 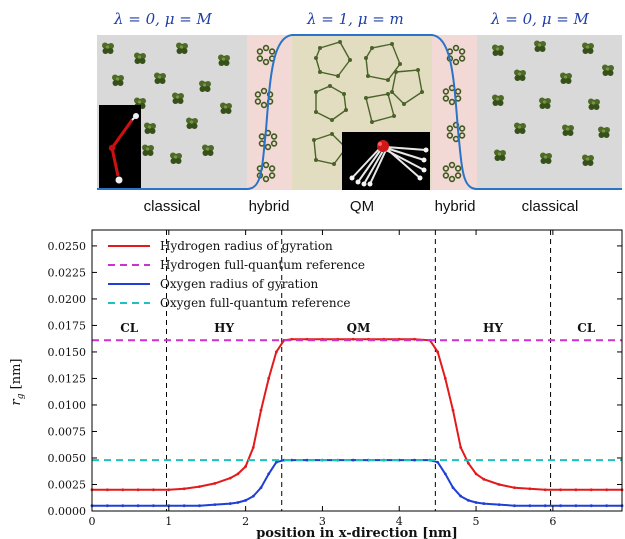 I want to click on y-tick-label: 0.0175, so click(x=67, y=325).